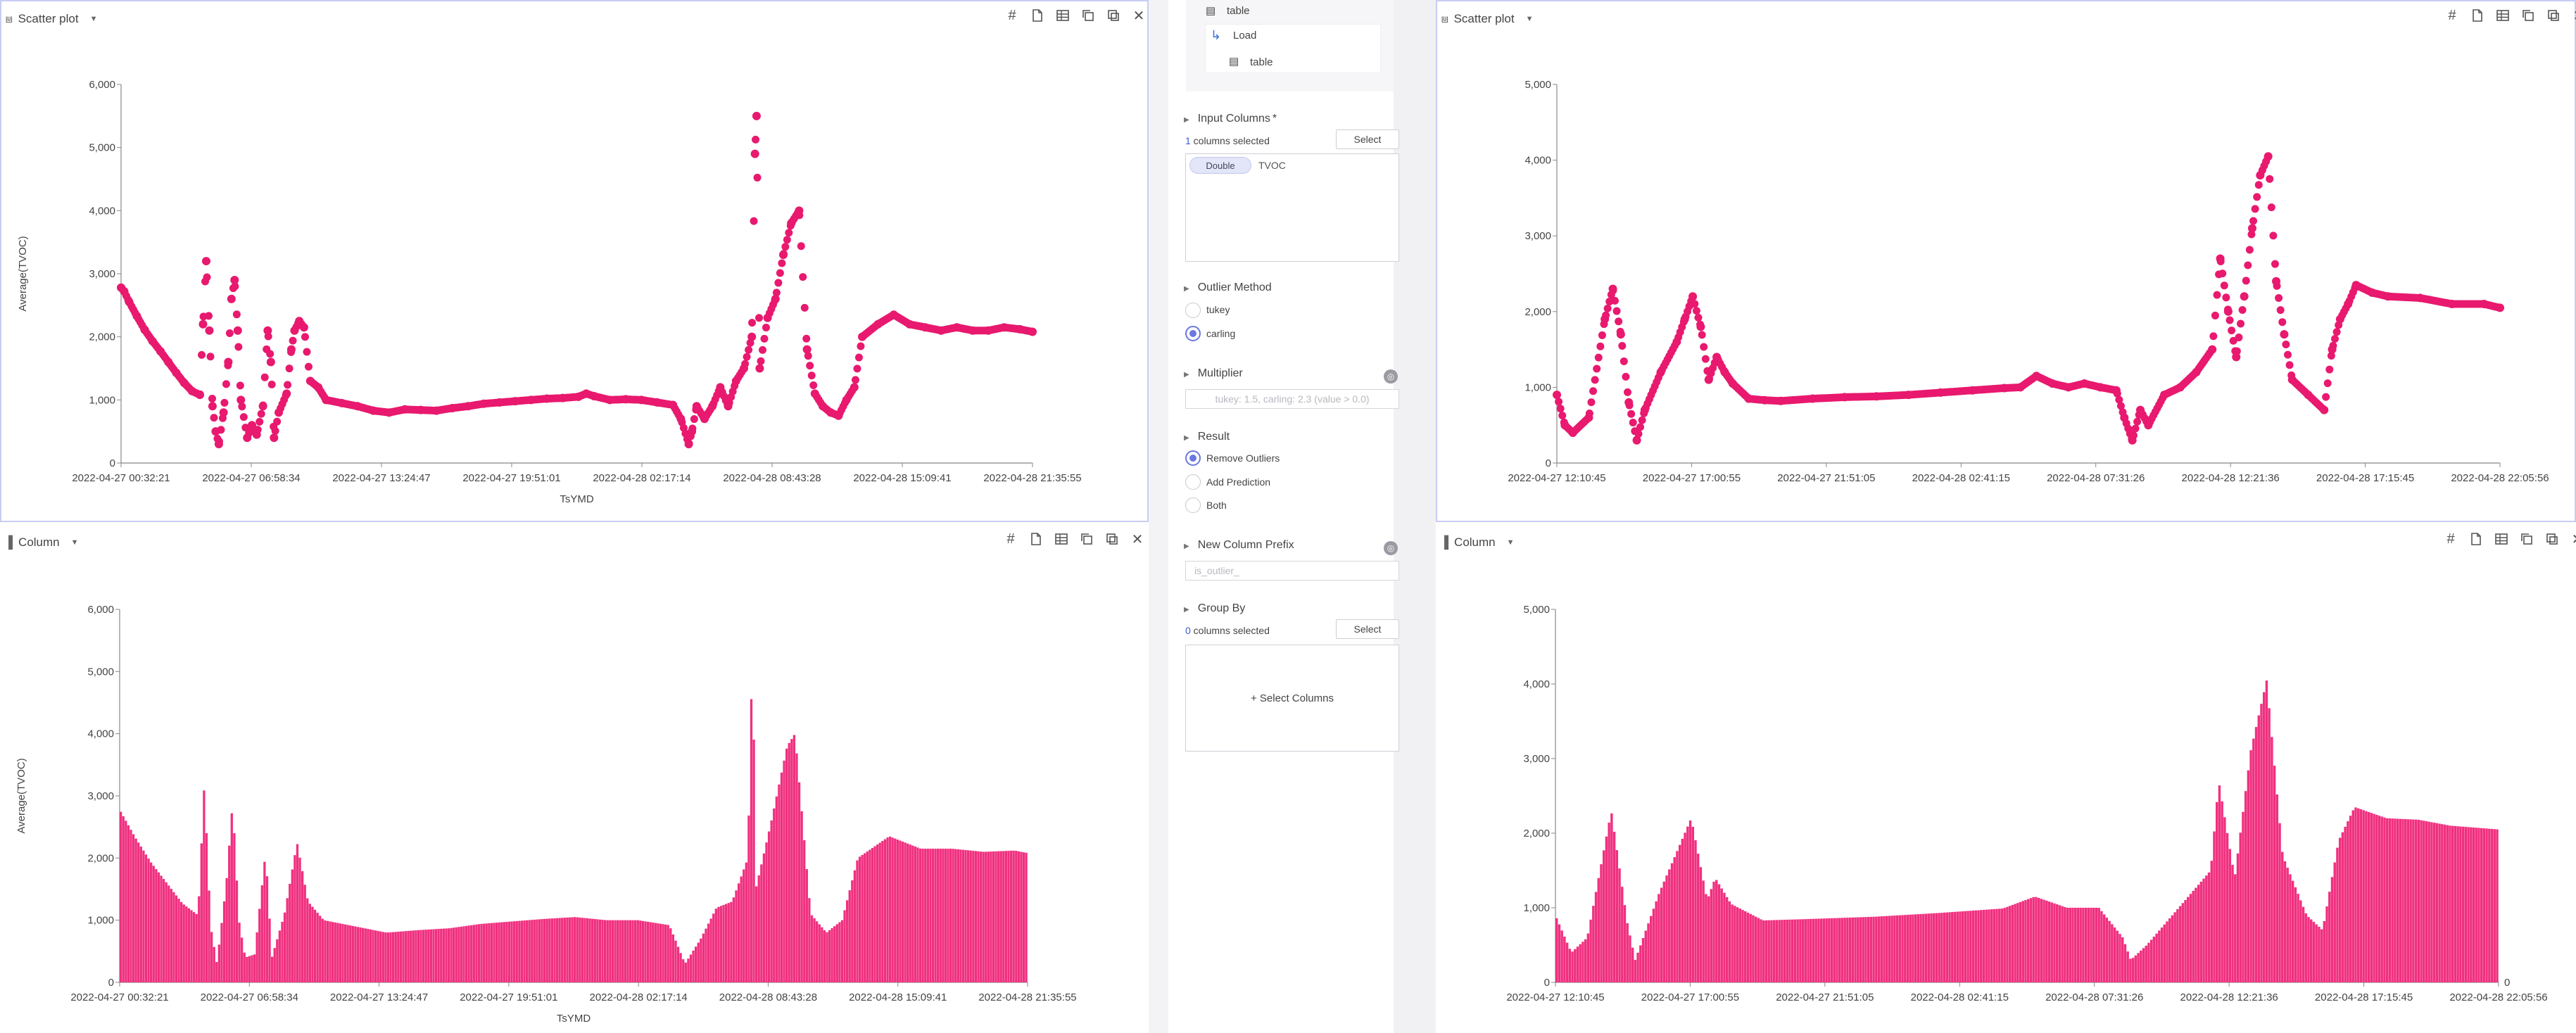 Image resolution: width=2576 pixels, height=1033 pixels. What do you see at coordinates (102, 274) in the screenshot?
I see `y-tick-label: 3,000` at bounding box center [102, 274].